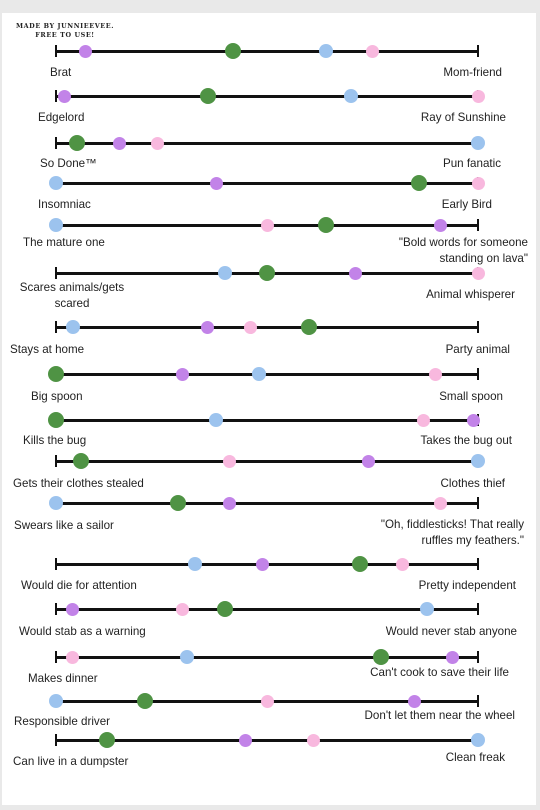 Image resolution: width=540 pixels, height=810 pixels. I want to click on scale-right-label: Early Bird, so click(466, 204).